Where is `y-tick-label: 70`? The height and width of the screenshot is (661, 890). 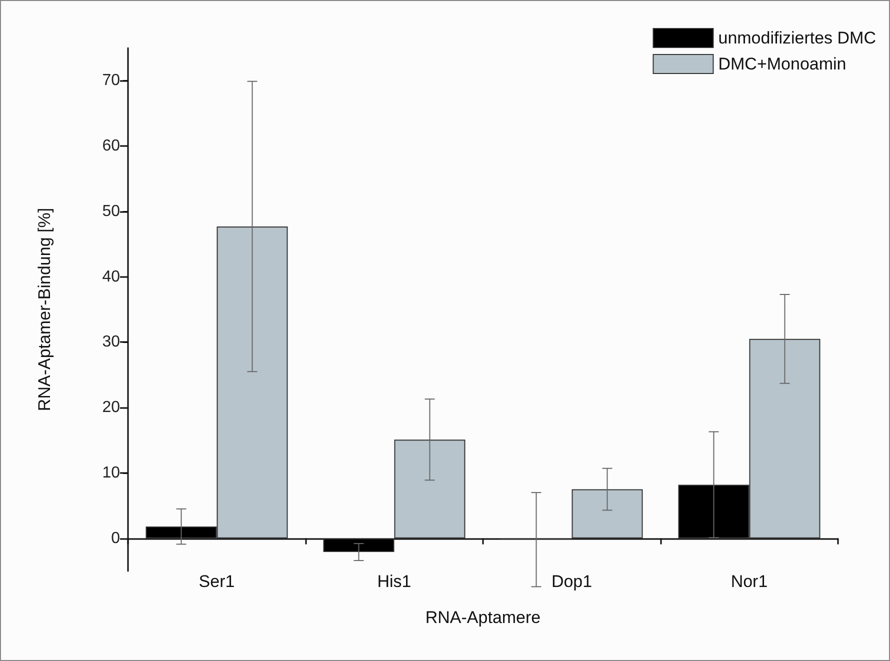 y-tick-label: 70 is located at coordinates (111, 81).